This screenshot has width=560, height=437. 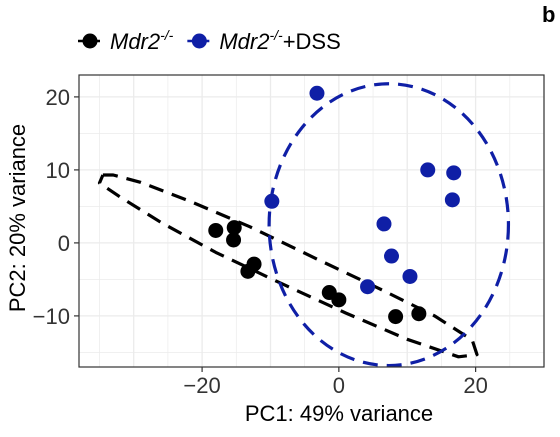 What do you see at coordinates (58, 170) in the screenshot?
I see `y-tick-label: 10` at bounding box center [58, 170].